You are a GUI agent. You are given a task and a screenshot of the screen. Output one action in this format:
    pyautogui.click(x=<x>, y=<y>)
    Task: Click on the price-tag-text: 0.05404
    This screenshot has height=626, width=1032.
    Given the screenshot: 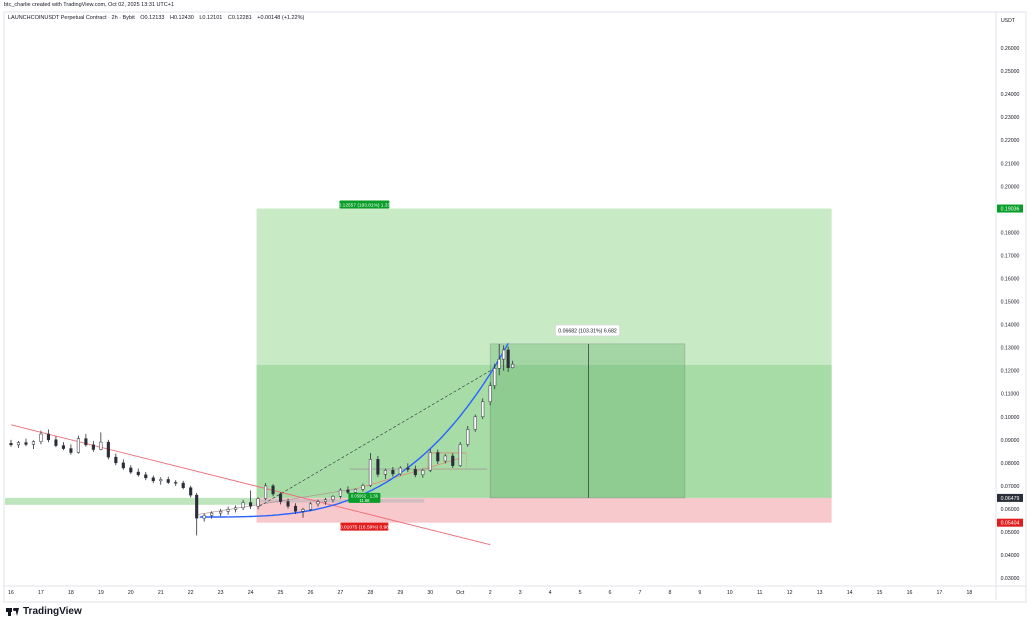 What is the action you would take?
    pyautogui.click(x=1010, y=524)
    